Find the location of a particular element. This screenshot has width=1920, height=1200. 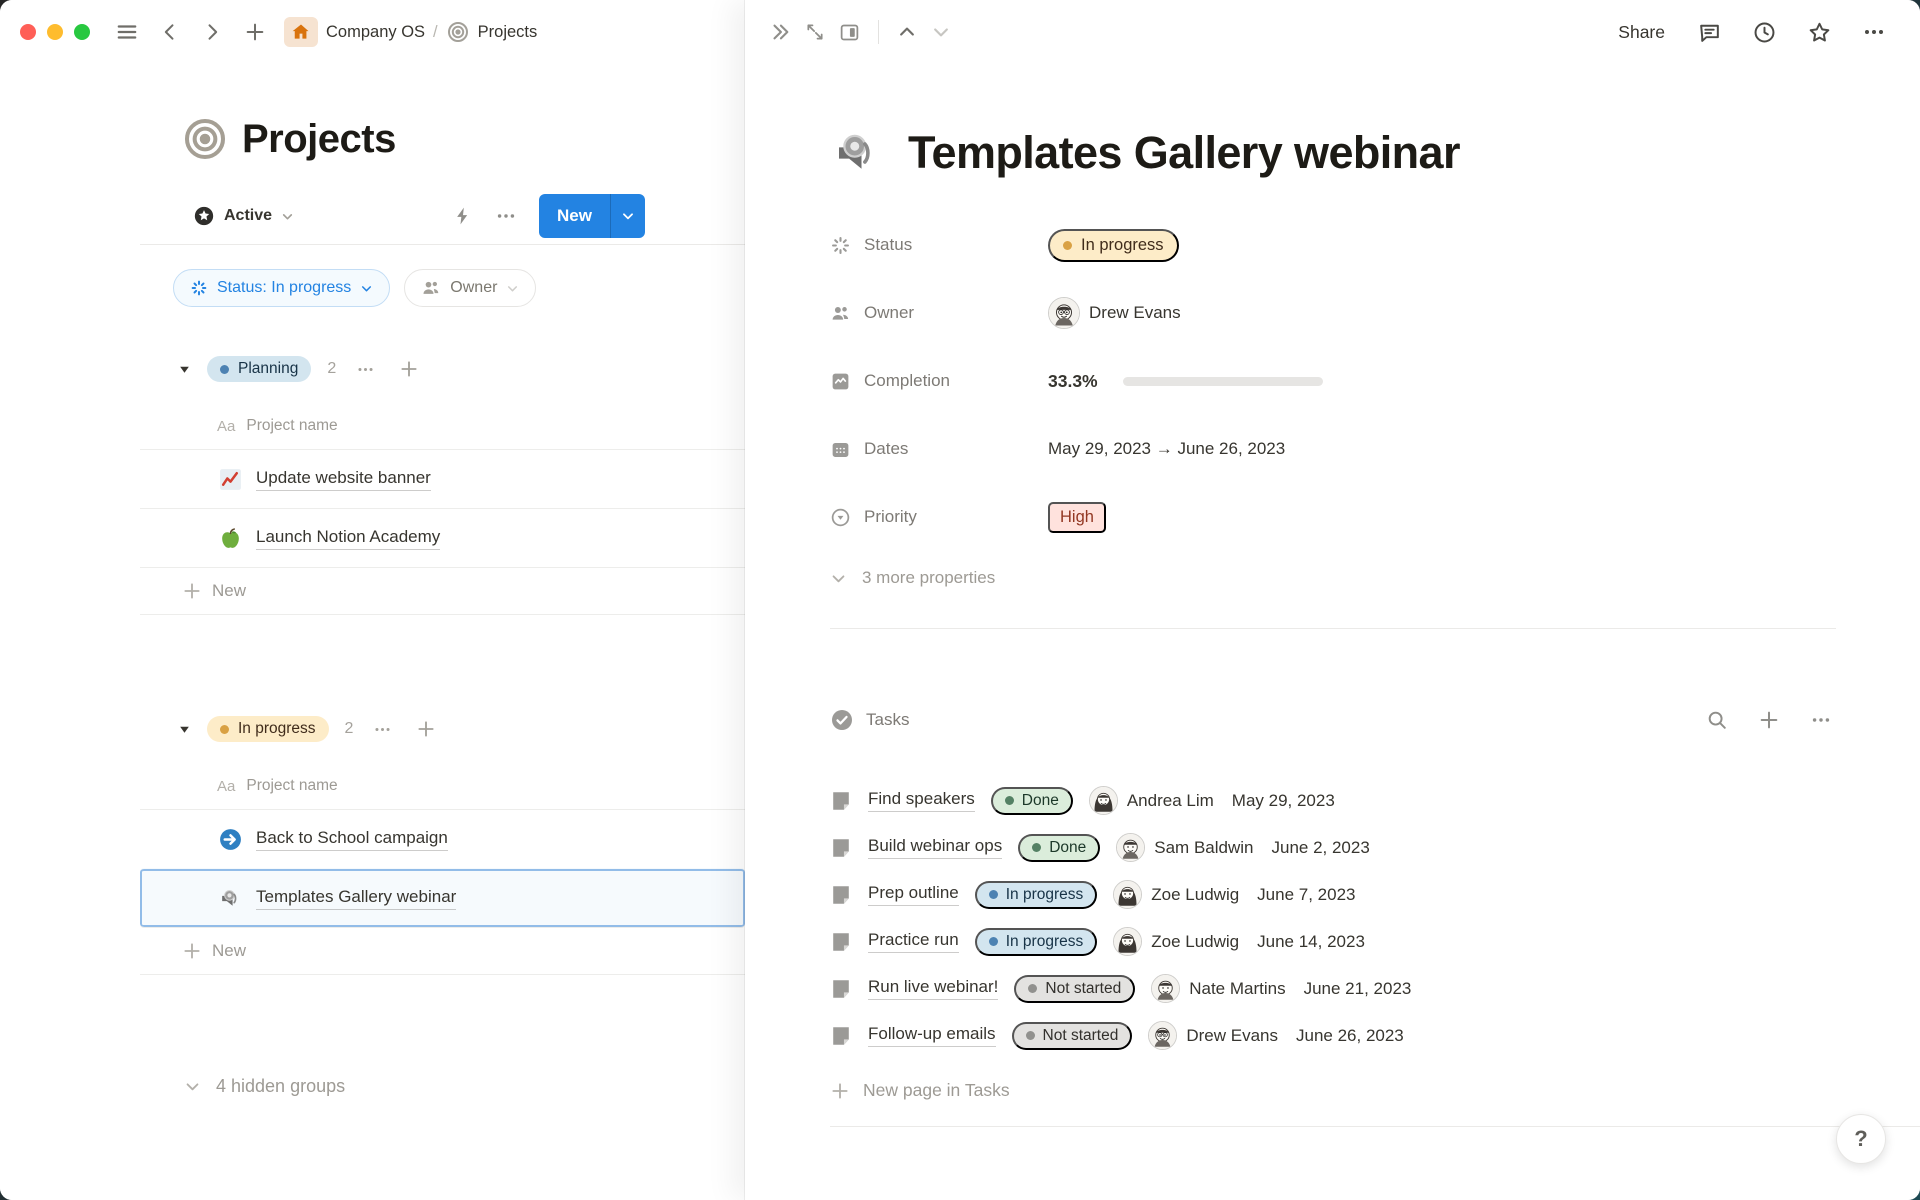

green-apple-icon is located at coordinates (230, 538).